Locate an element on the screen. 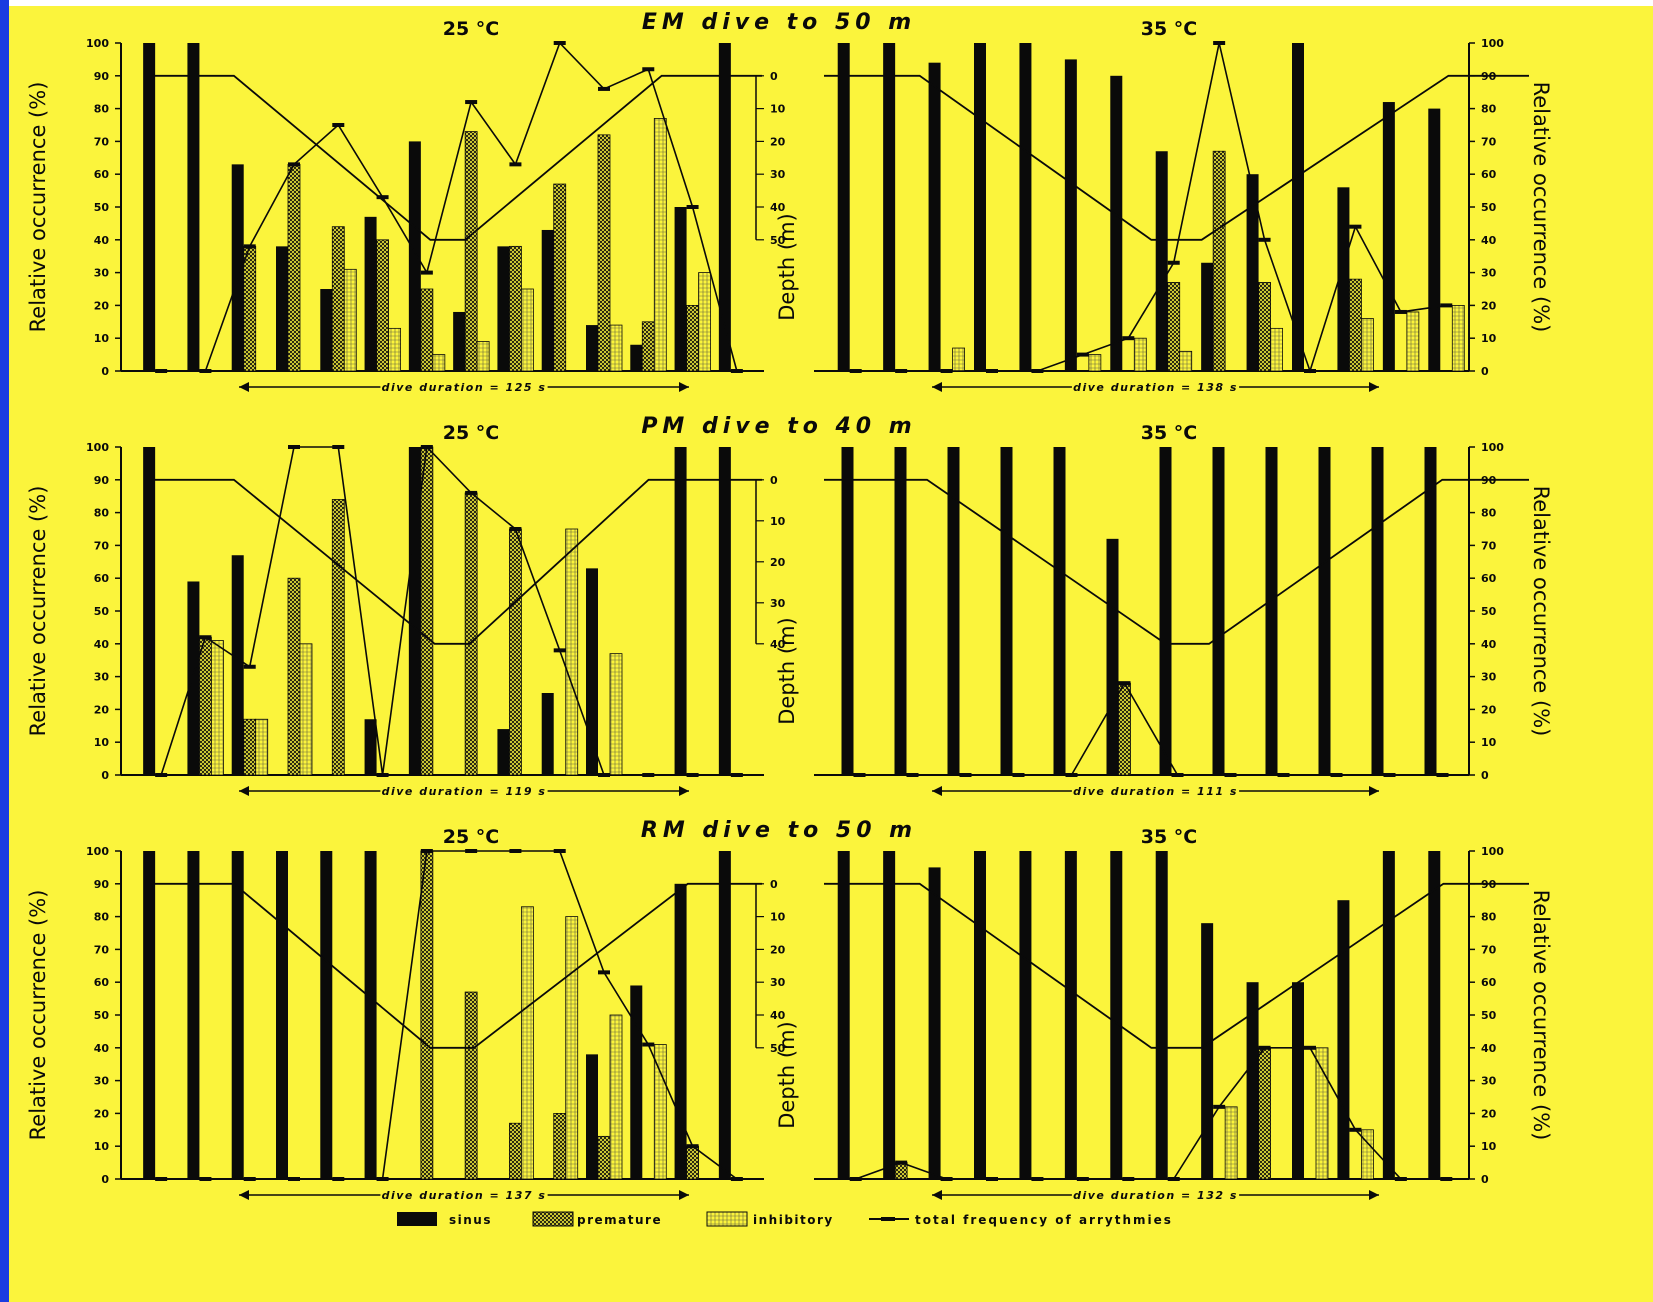  legend-swatch-premature is located at coordinates (553, 1219).